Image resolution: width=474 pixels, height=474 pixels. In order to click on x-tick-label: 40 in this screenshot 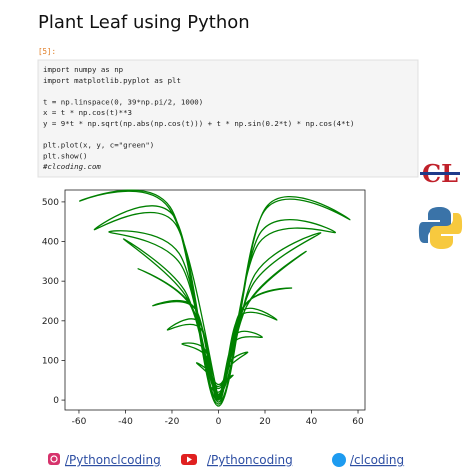, I will do `click(312, 422)`.